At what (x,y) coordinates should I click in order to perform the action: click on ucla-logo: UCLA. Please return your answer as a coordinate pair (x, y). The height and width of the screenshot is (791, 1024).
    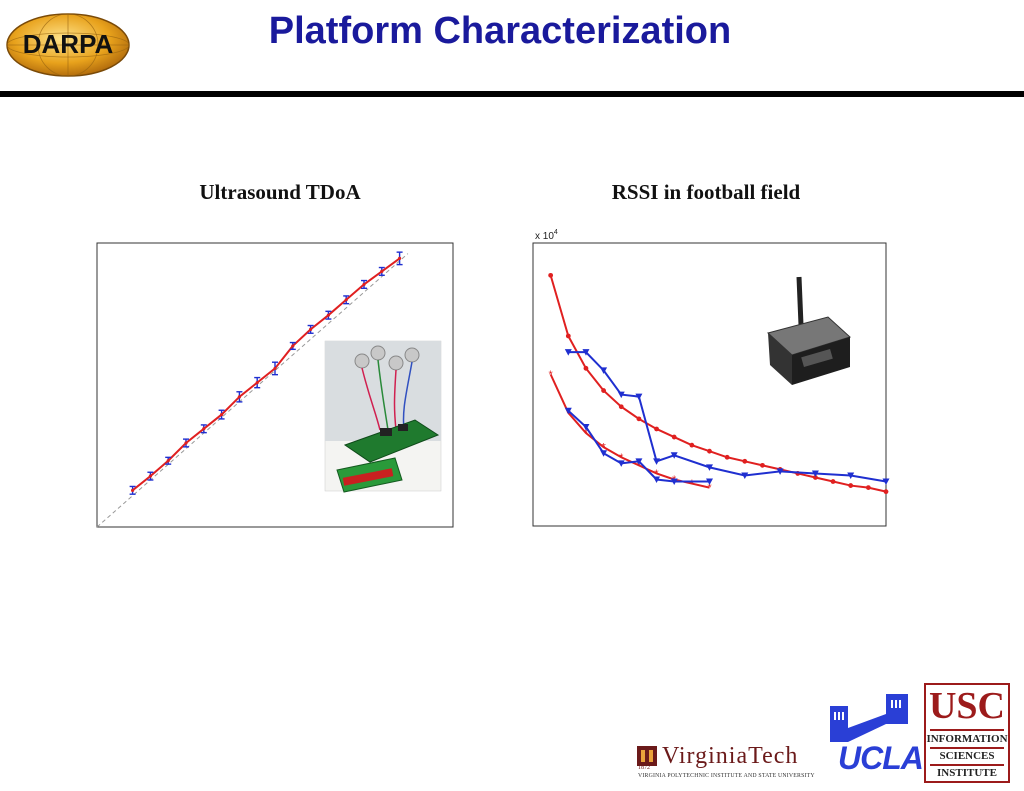
    Looking at the image, I should click on (876, 736).